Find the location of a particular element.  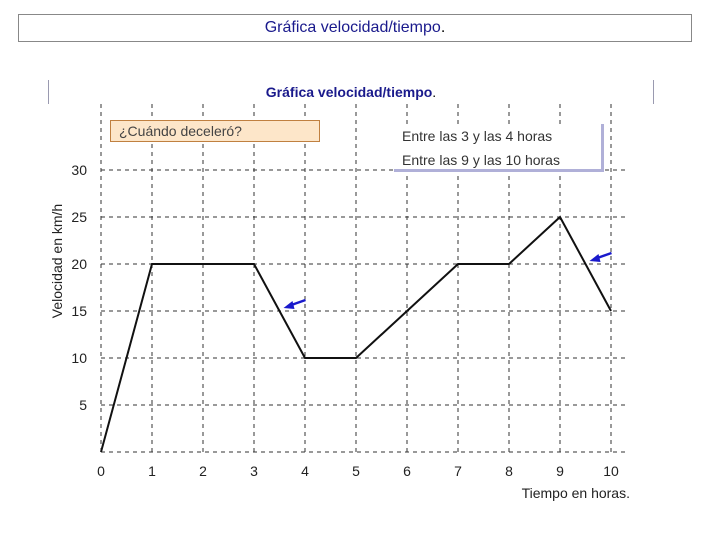

slide-title-period: . is located at coordinates (443, 27).